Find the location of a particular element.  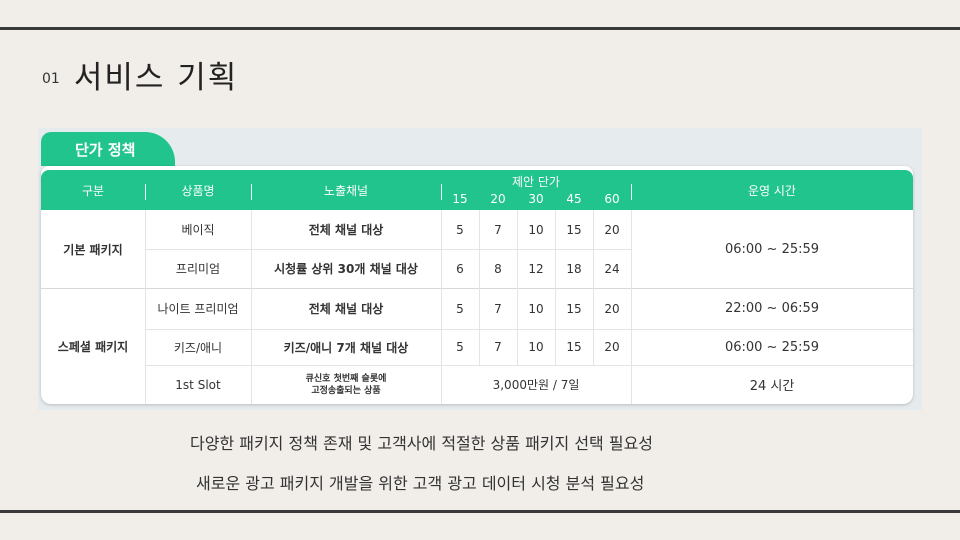

header-price-45: 45 is located at coordinates (574, 199).